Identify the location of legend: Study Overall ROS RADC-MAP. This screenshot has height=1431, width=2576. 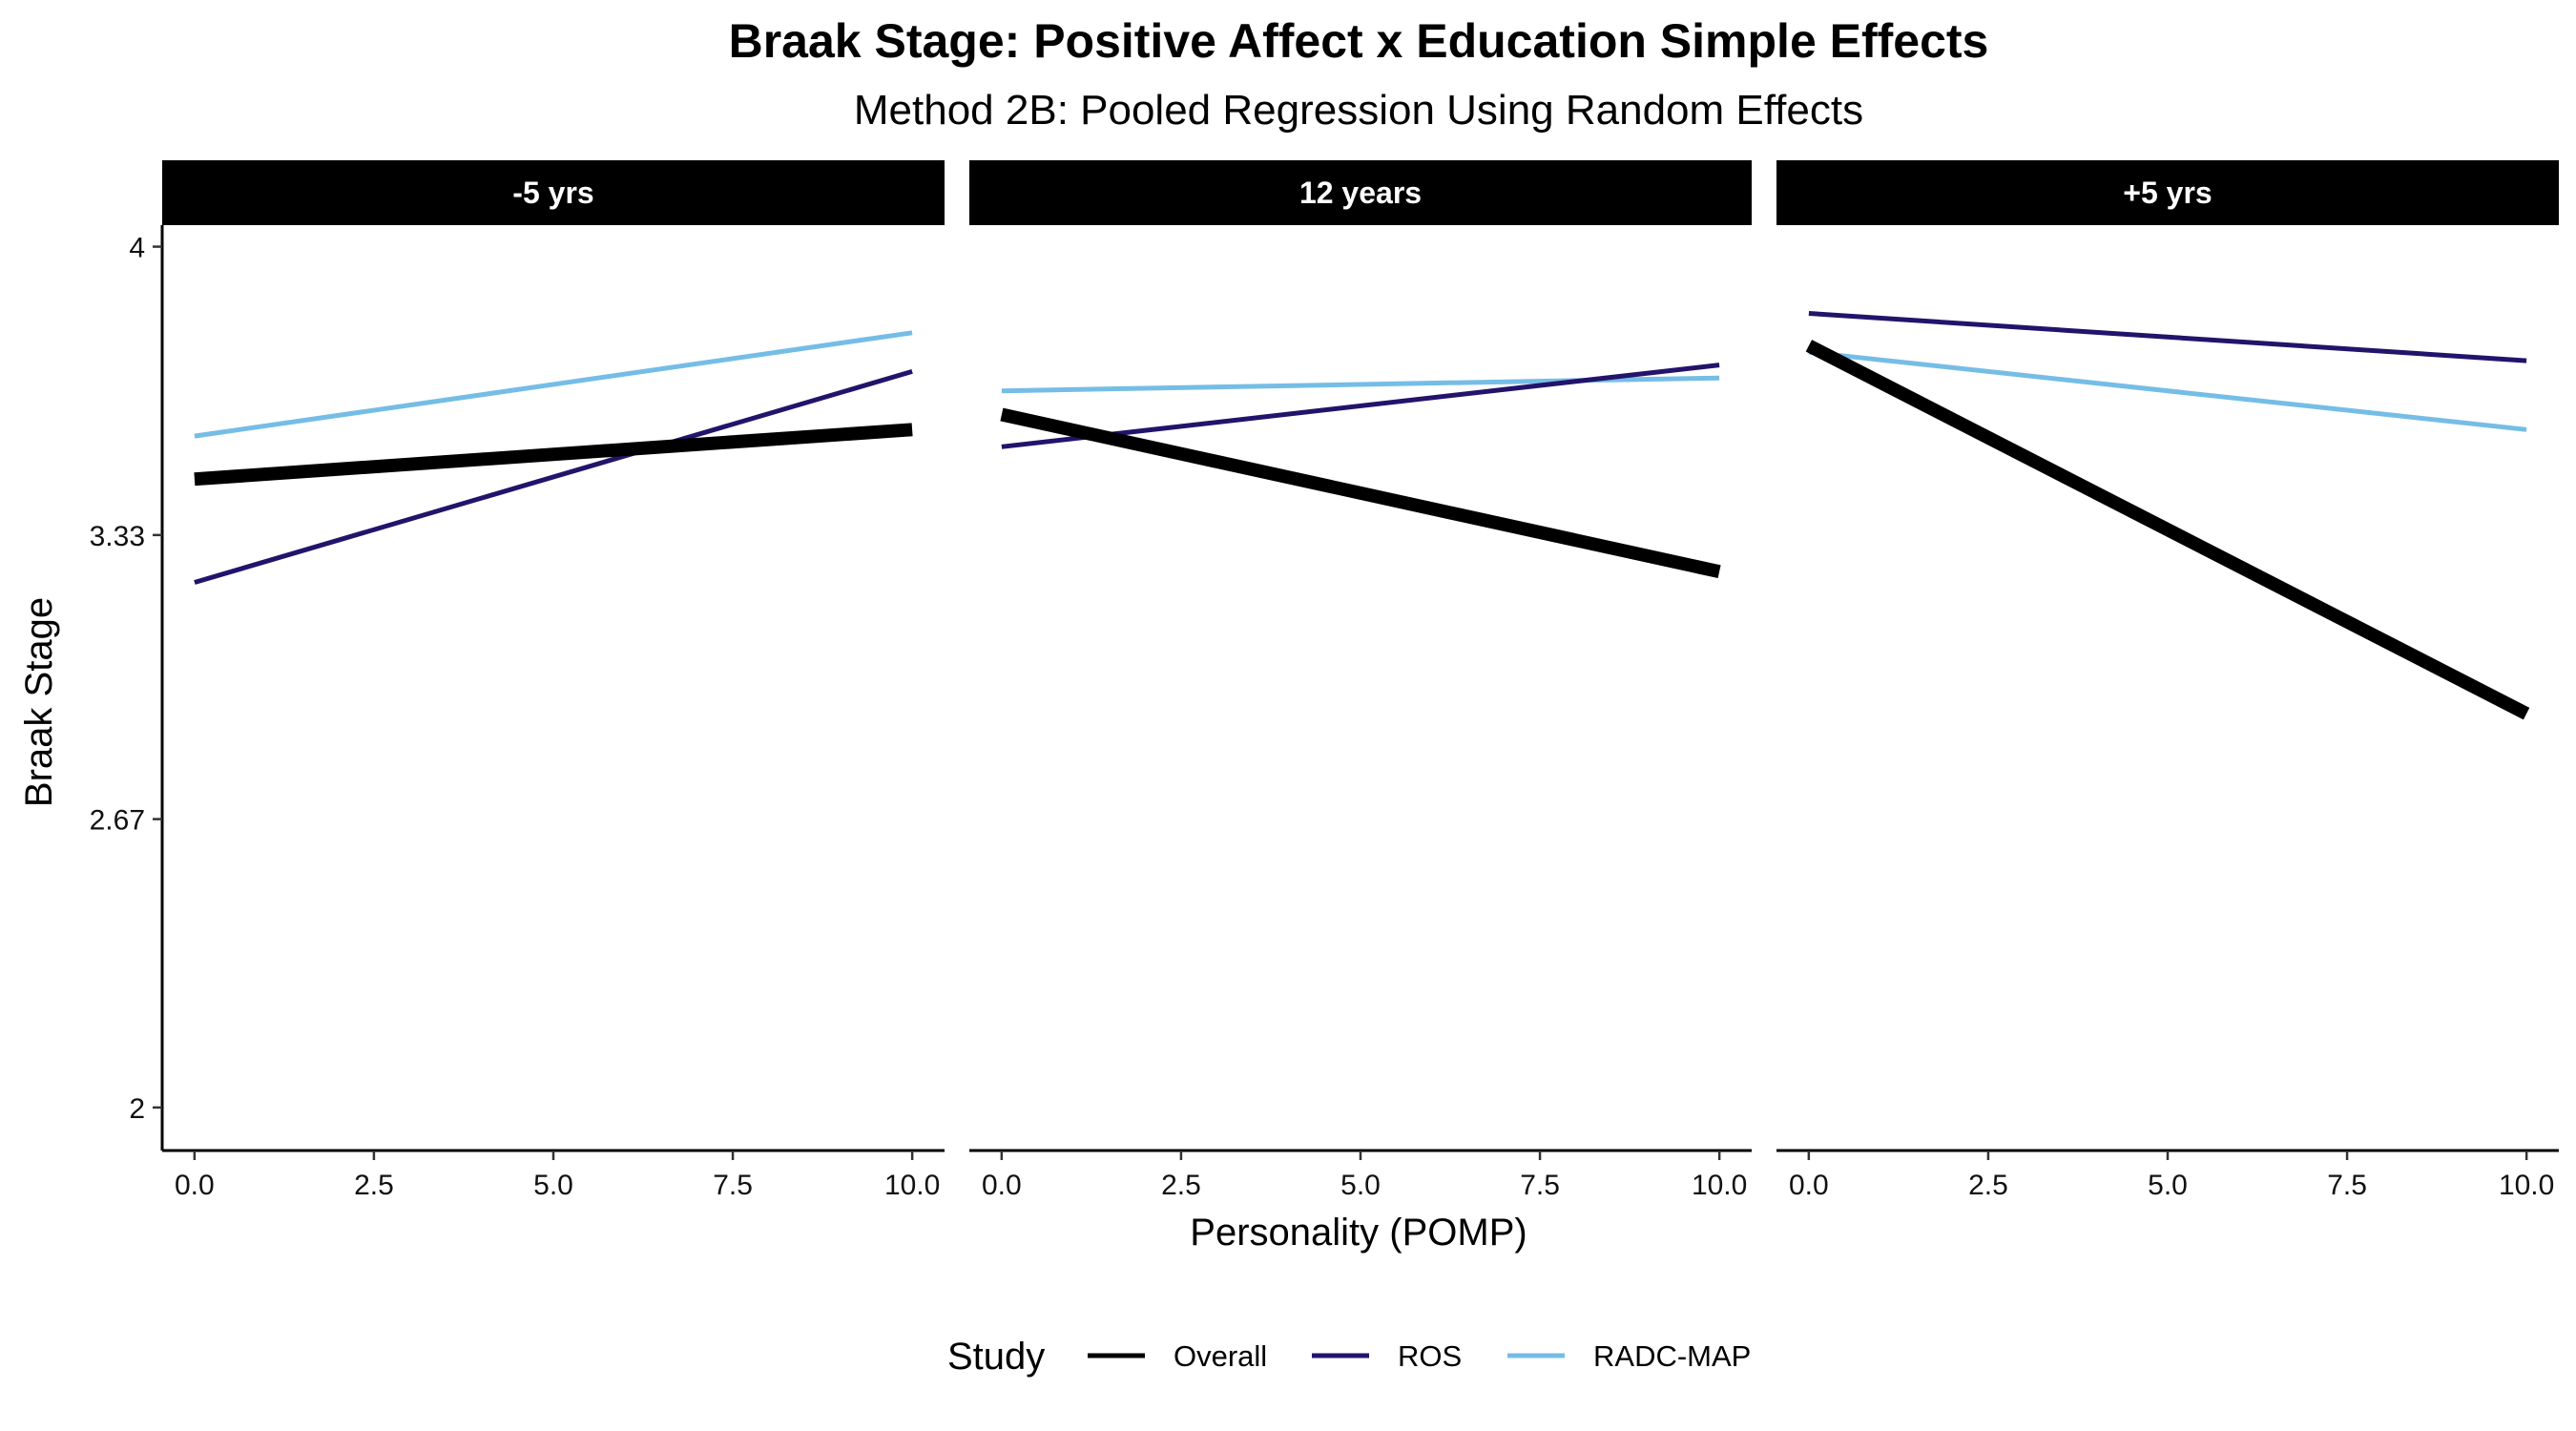
(1349, 1357).